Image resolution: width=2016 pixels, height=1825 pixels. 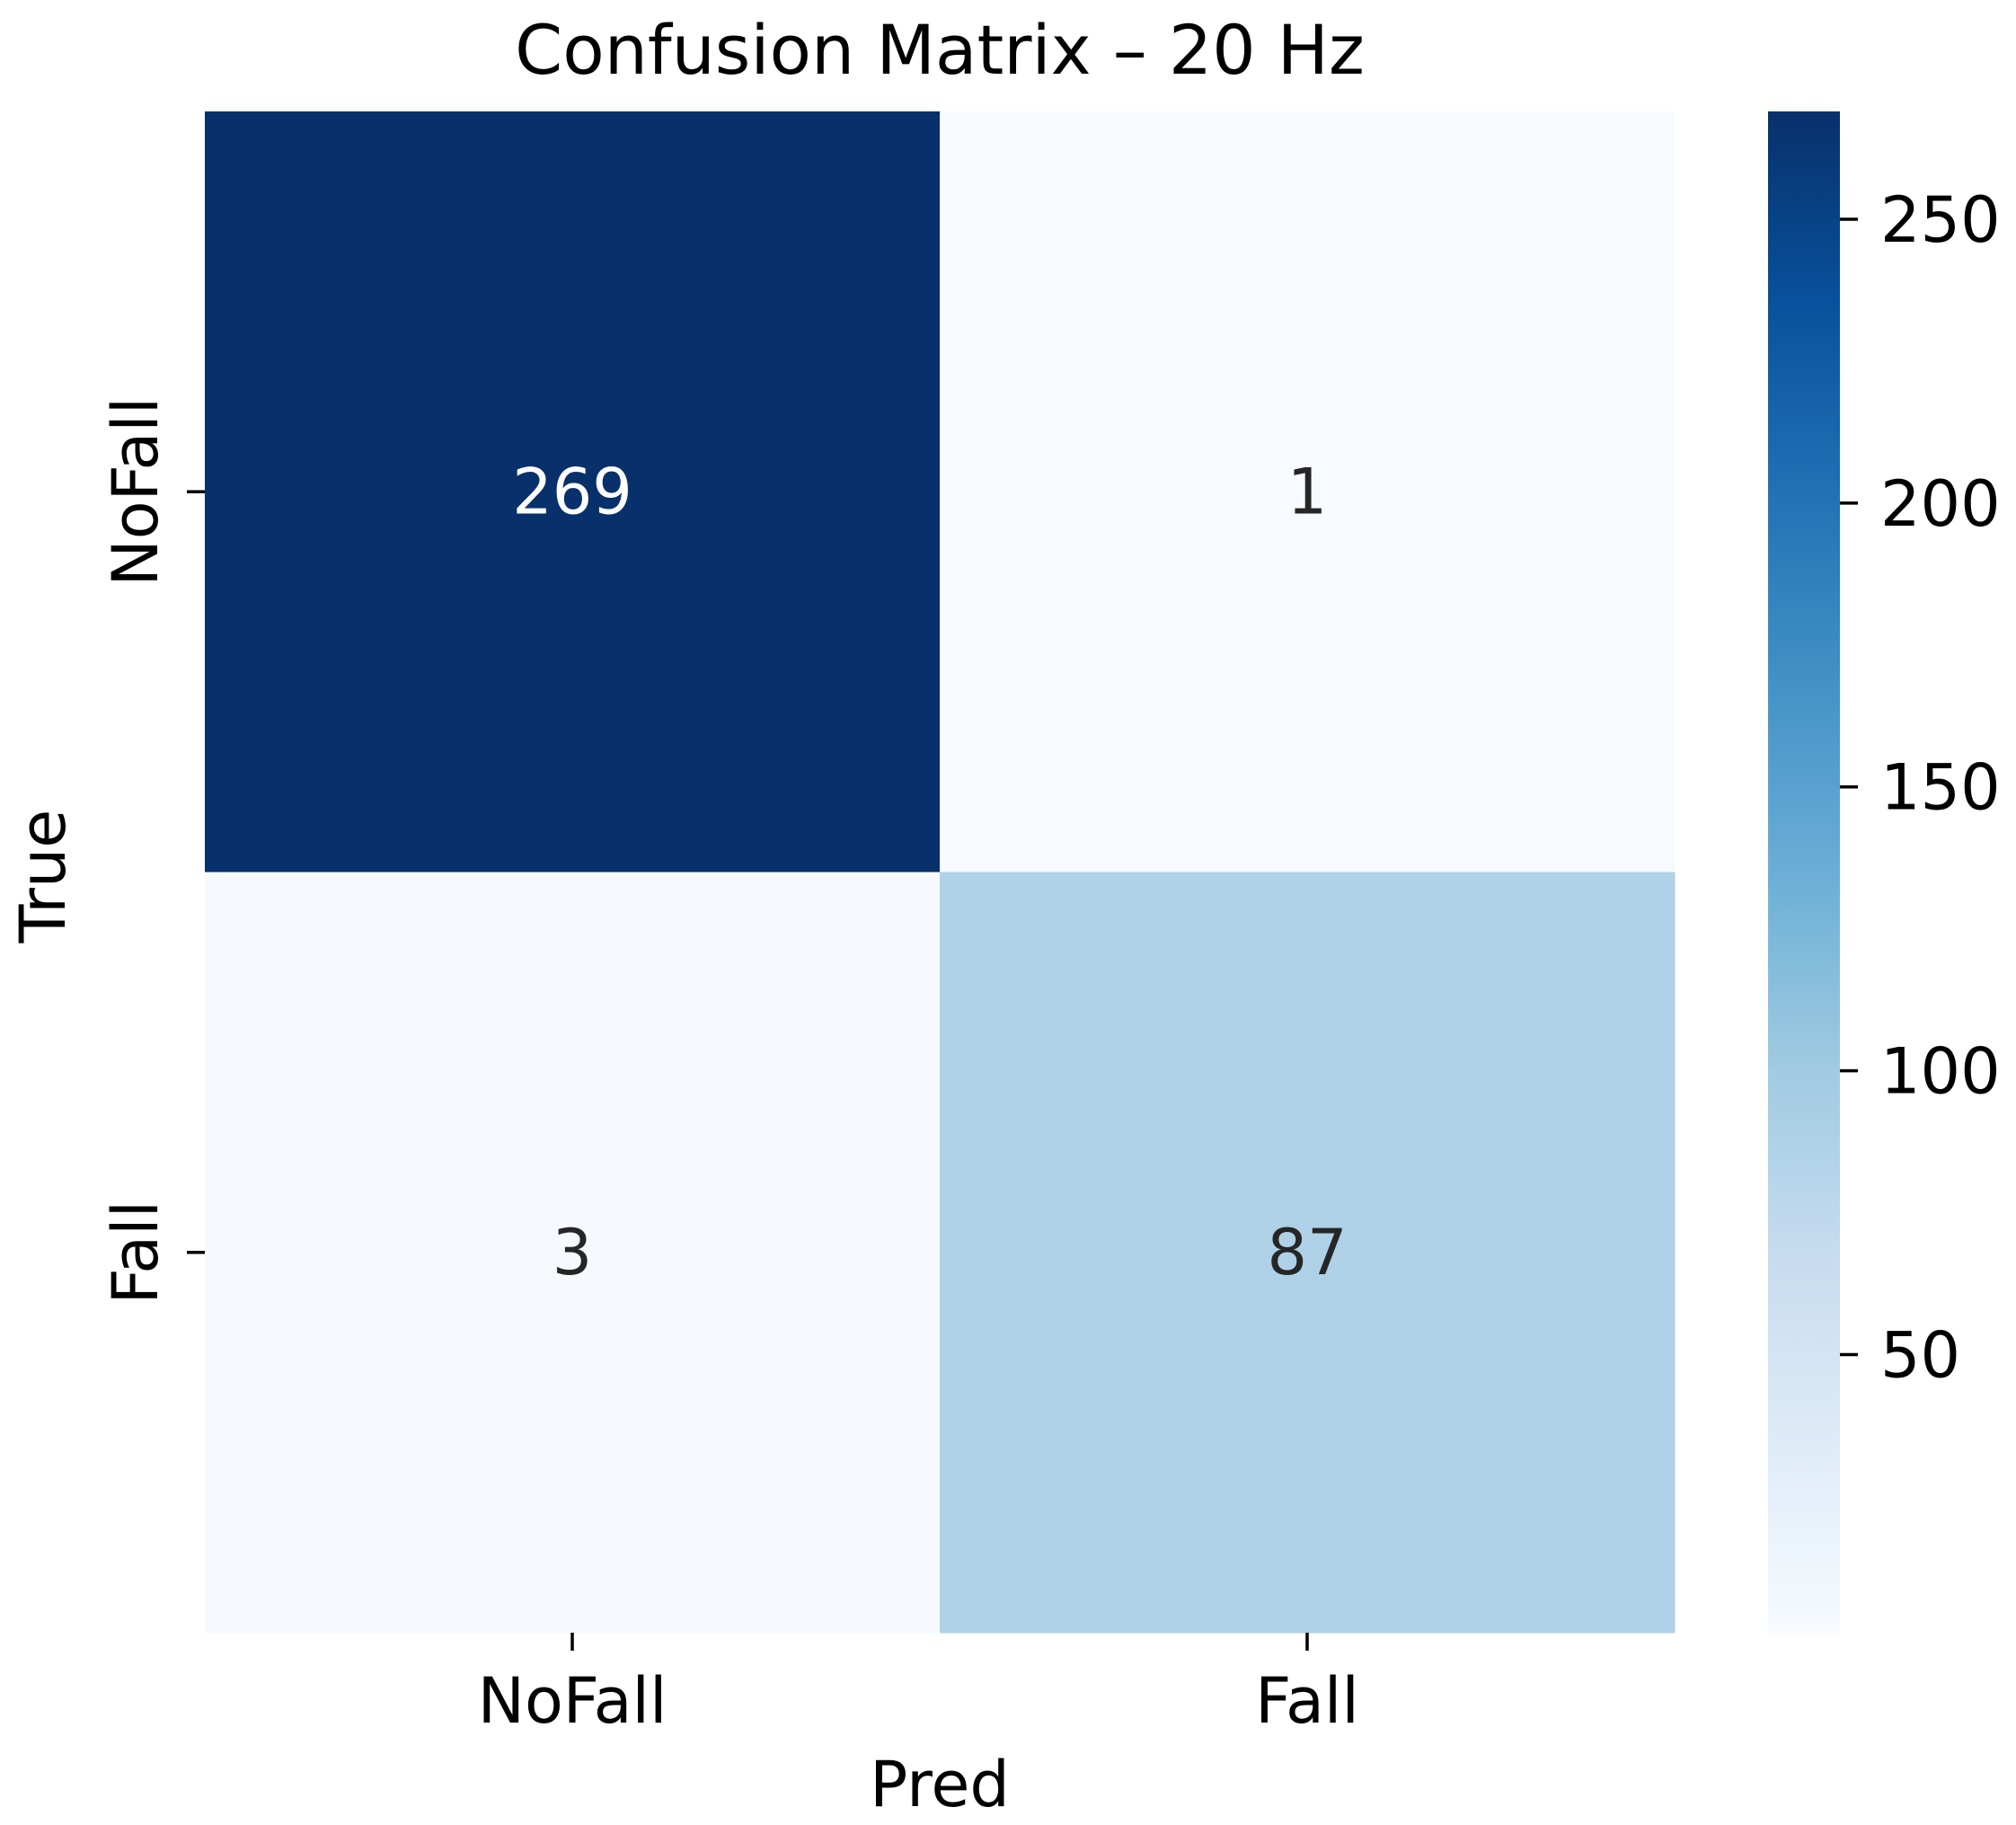 What do you see at coordinates (152, 851) in the screenshot?
I see `y-axis: NoFall Fall` at bounding box center [152, 851].